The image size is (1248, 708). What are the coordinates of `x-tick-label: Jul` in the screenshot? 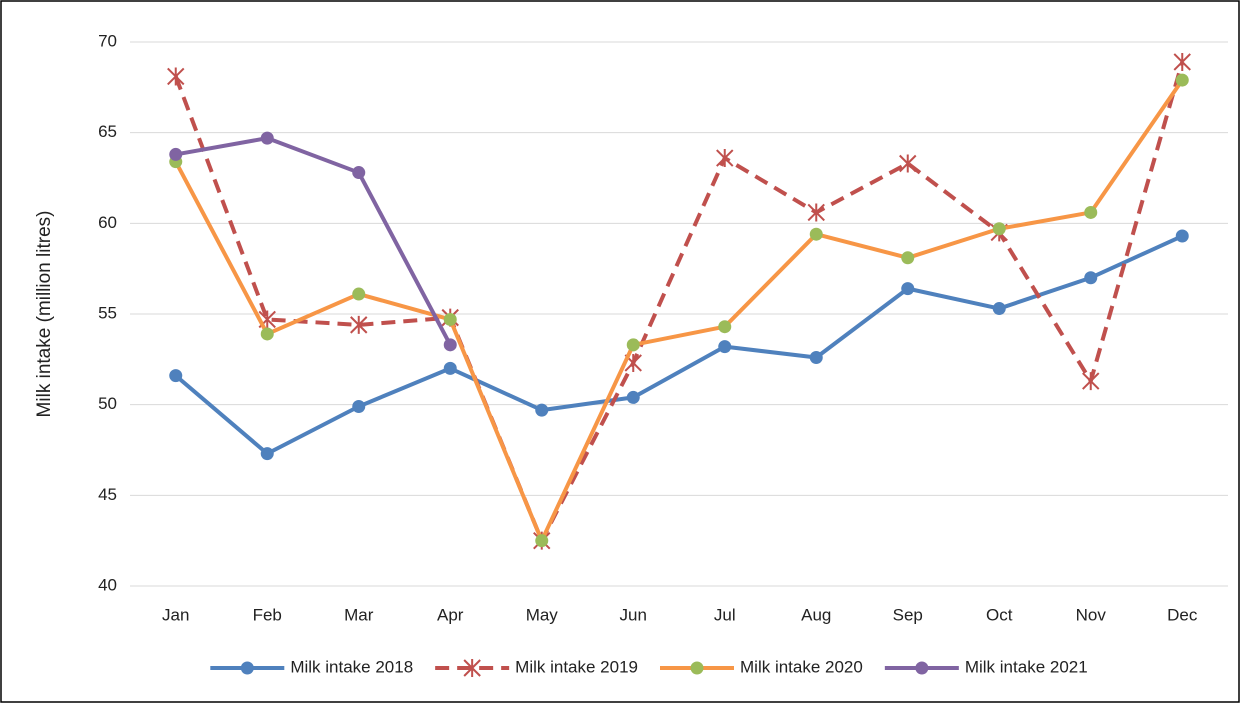 It's located at (725, 614).